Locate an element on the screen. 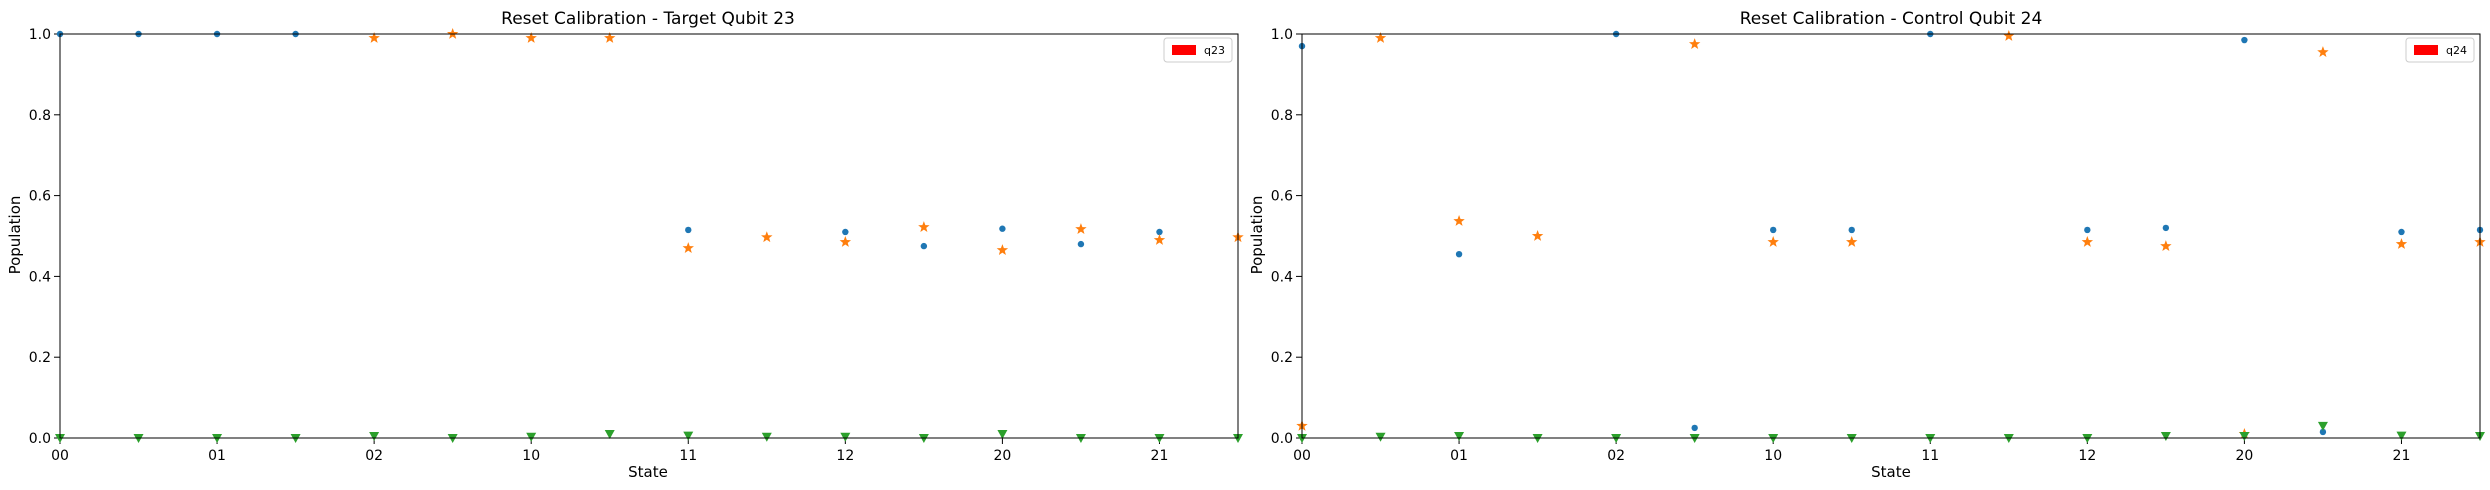 Image resolution: width=2490 pixels, height=490 pixels. legend: q23 is located at coordinates (1198, 50).